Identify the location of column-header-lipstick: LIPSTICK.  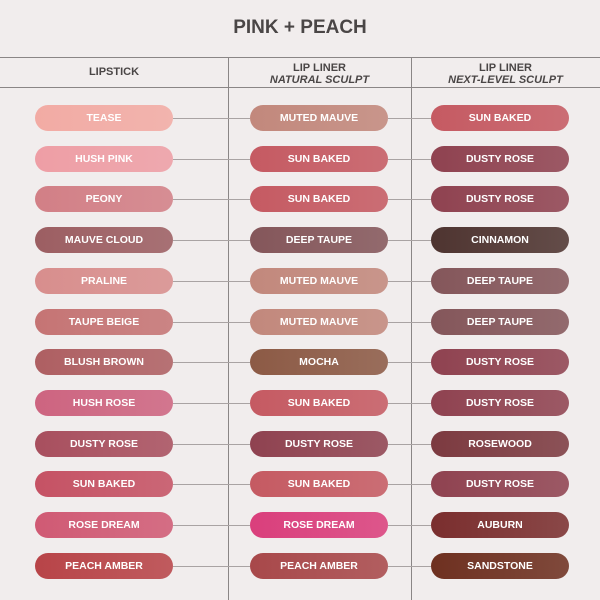
(114, 72).